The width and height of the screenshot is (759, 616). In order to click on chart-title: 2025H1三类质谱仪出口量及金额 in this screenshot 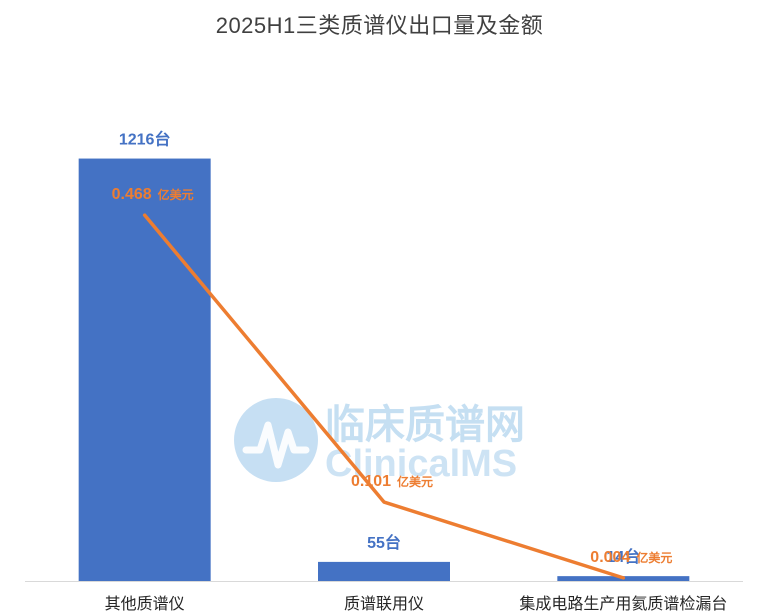, I will do `click(379, 25)`.